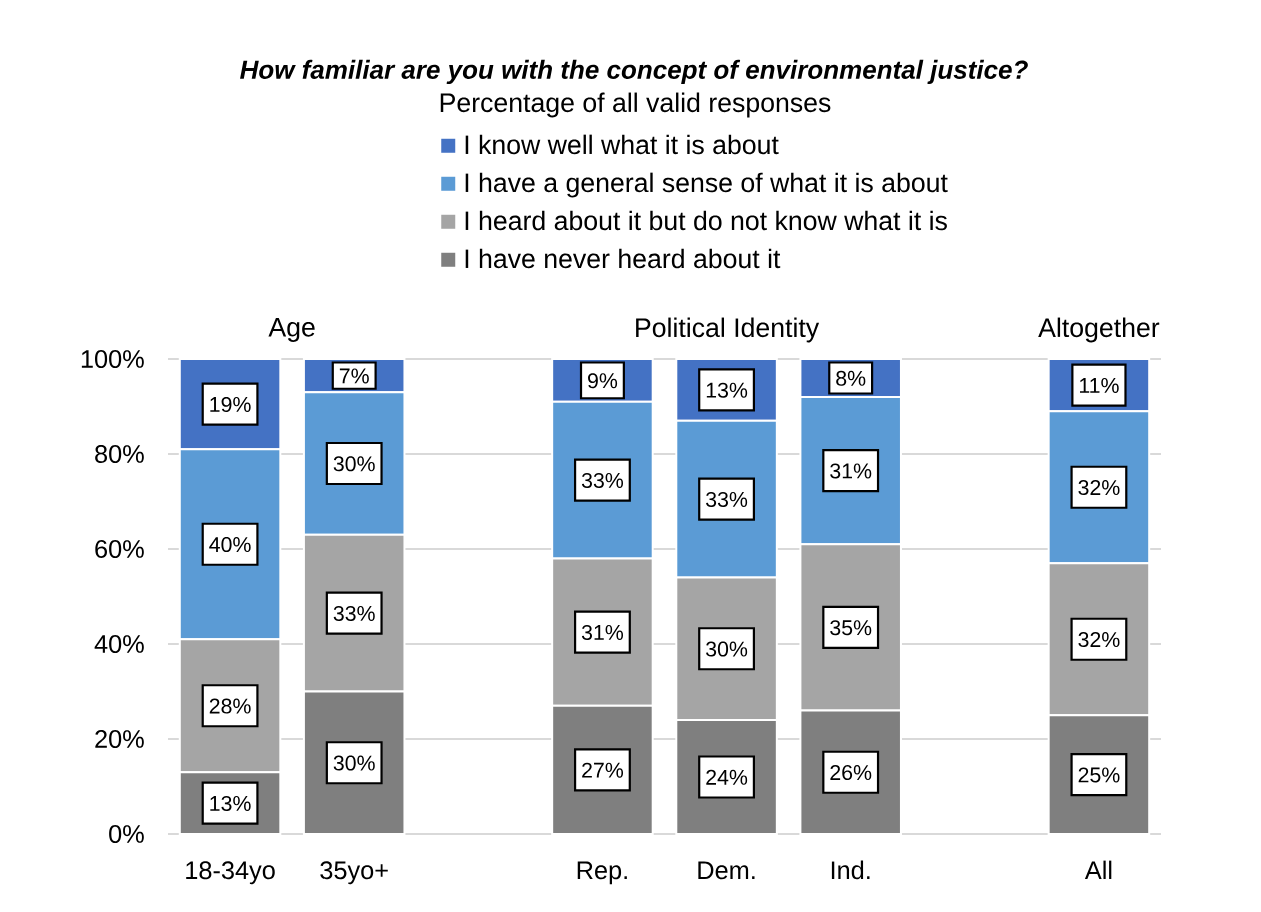  Describe the element at coordinates (112, 359) in the screenshot. I see `y-tick-label: 100%` at that location.